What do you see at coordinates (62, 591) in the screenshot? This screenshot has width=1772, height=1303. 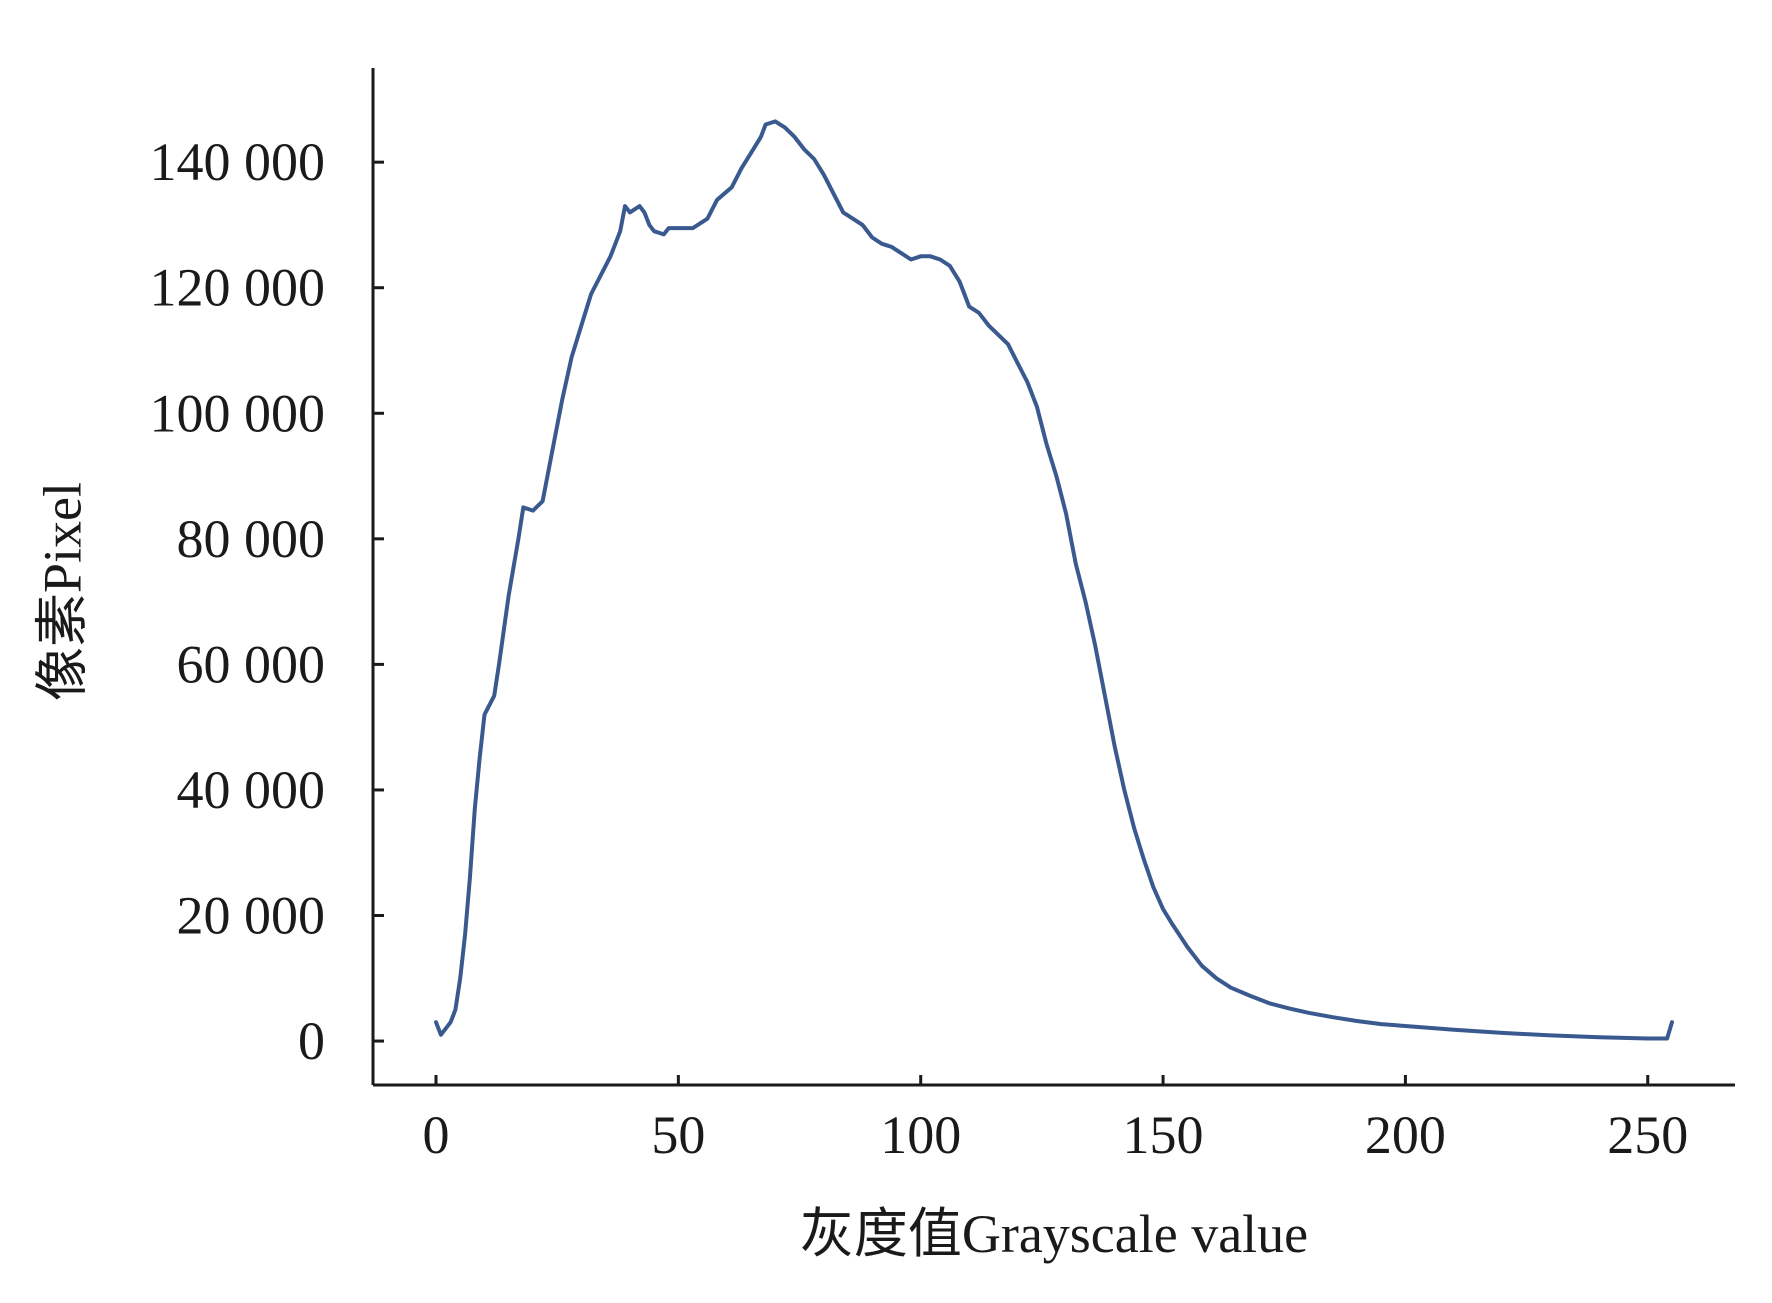 I see `y-axis-title: 像素Pixel` at bounding box center [62, 591].